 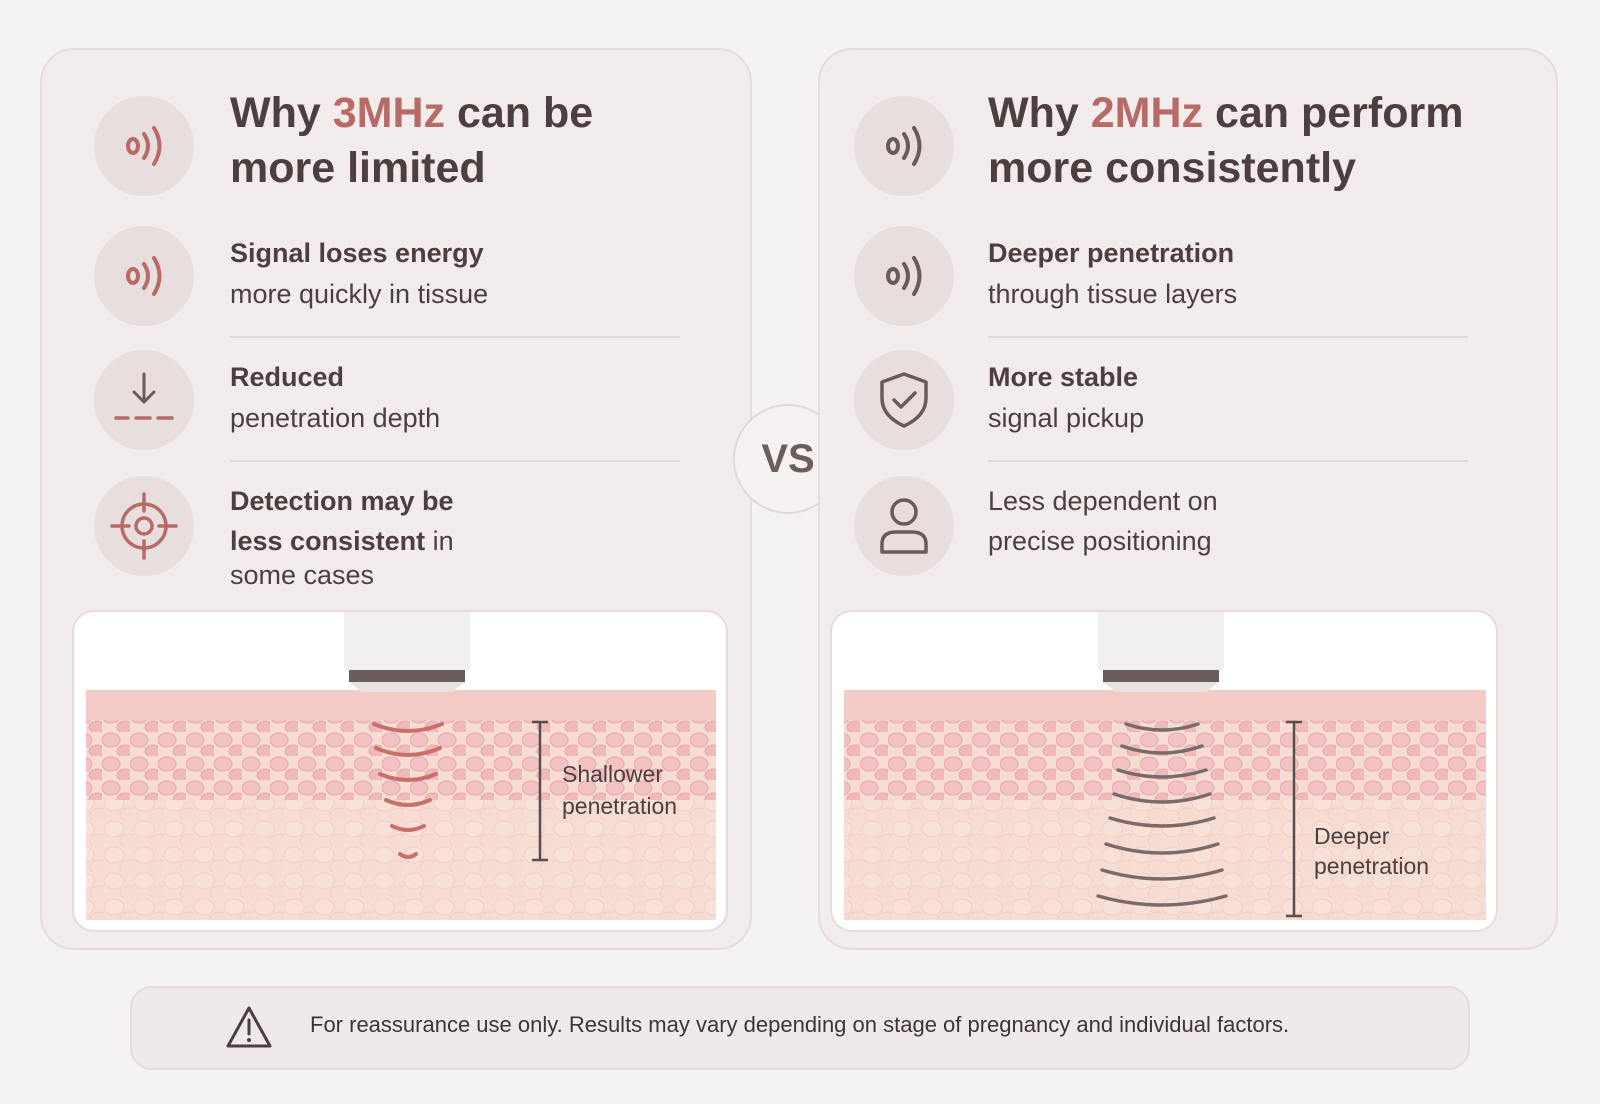 I want to click on point-stable-signal: More stable signal pickup, so click(x=1066, y=397).